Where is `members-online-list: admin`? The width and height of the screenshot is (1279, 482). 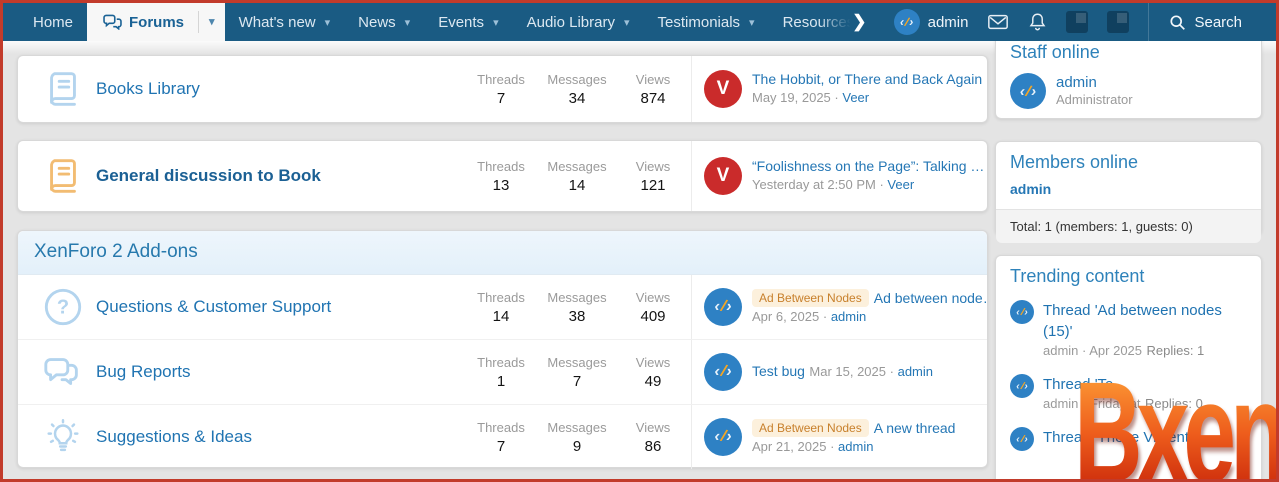 members-online-list: admin is located at coordinates (1128, 194).